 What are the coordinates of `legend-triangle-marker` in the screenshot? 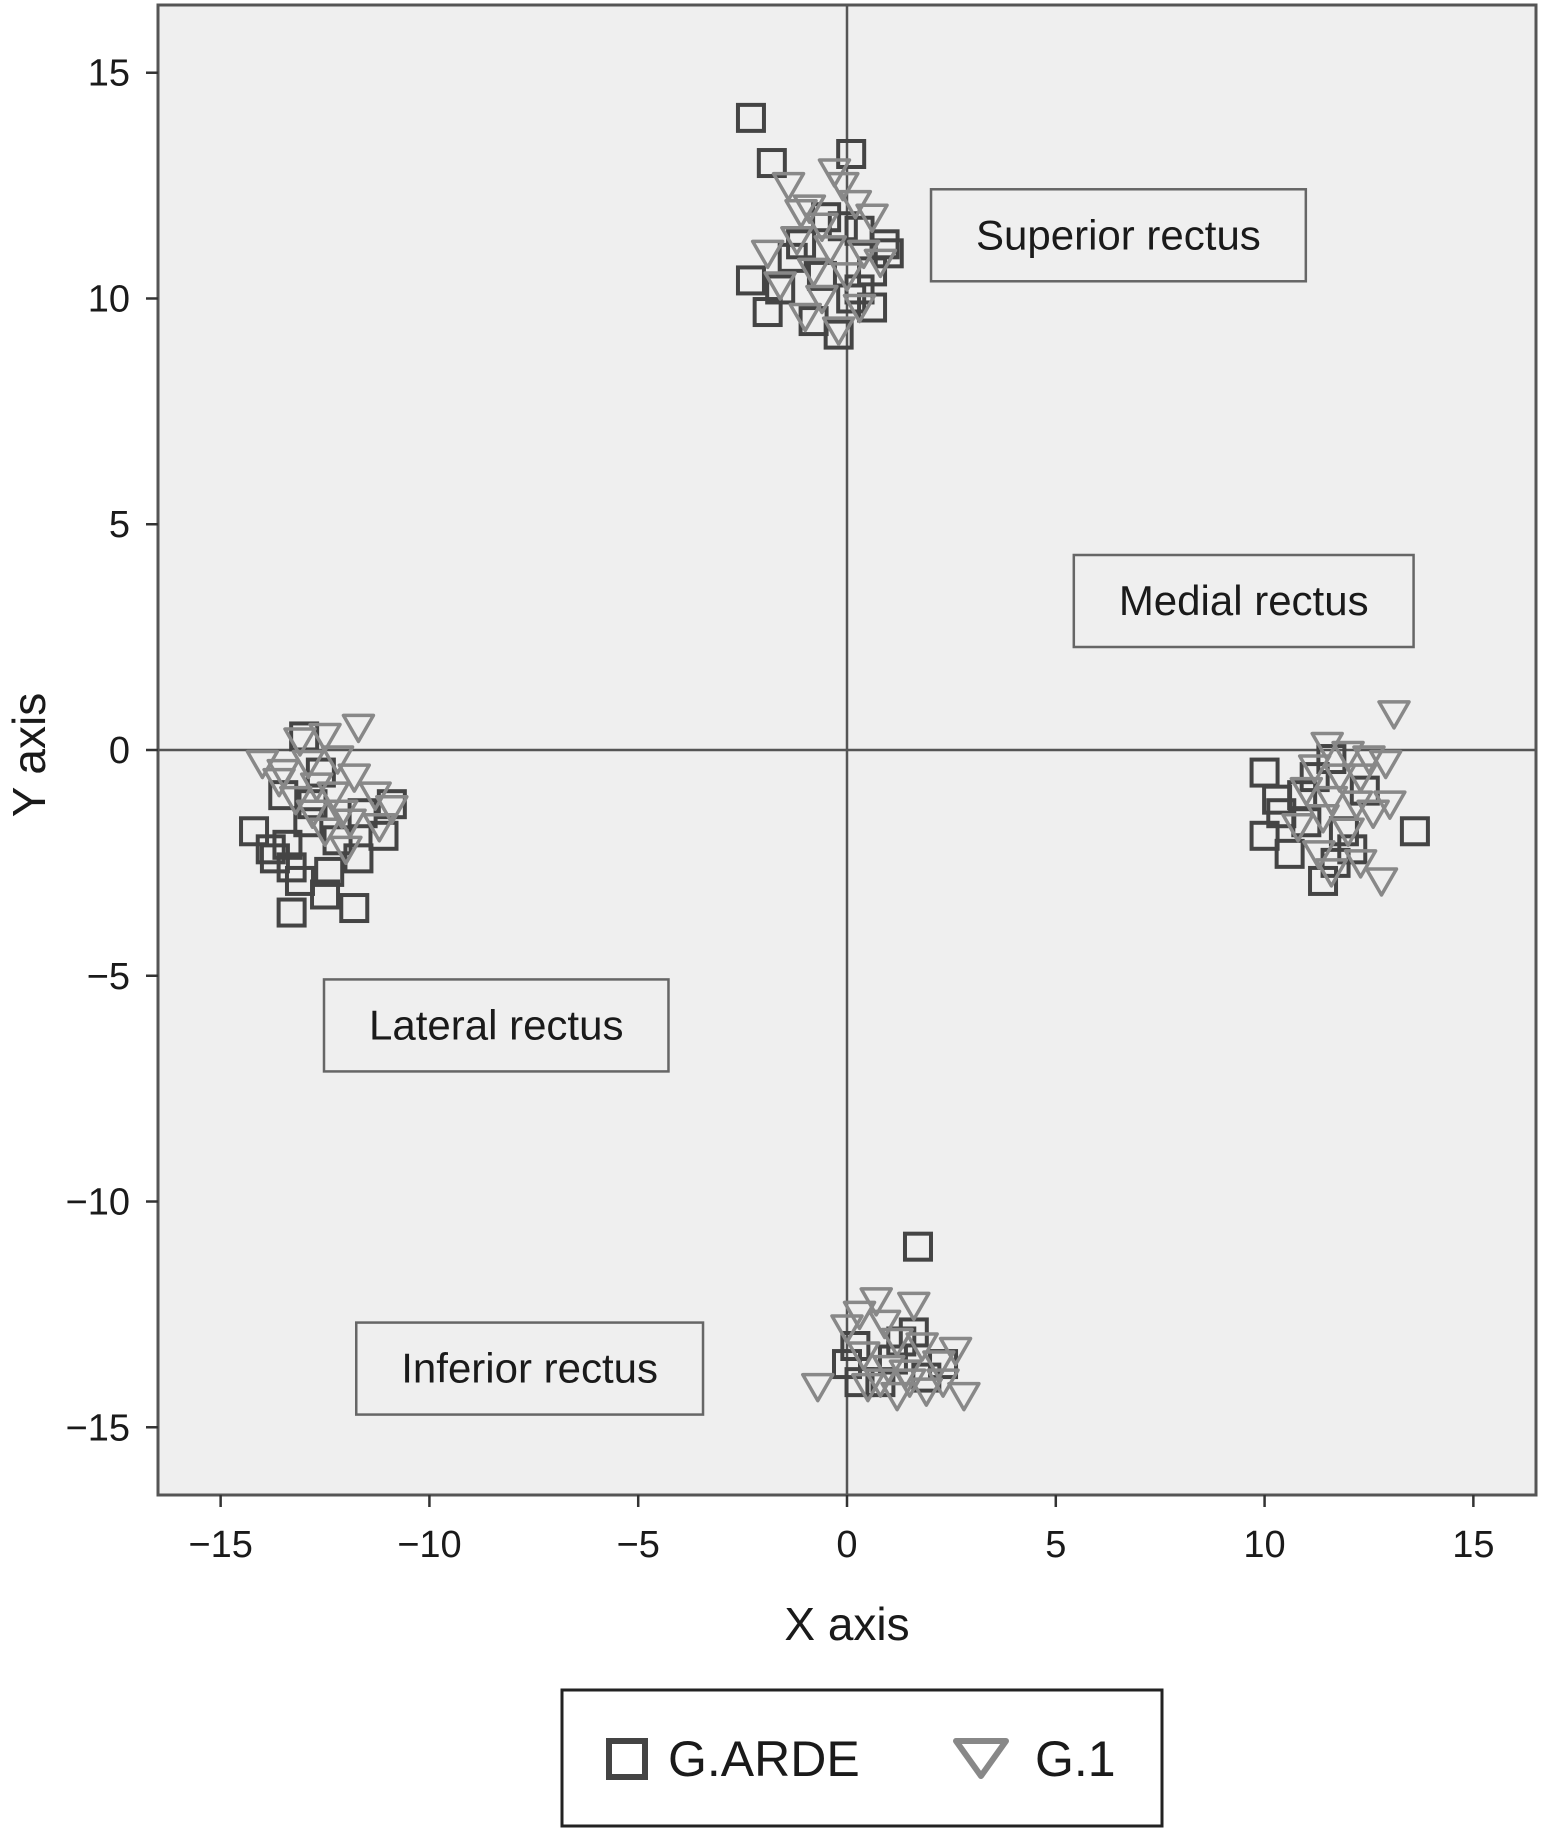 It's located at (981, 1758).